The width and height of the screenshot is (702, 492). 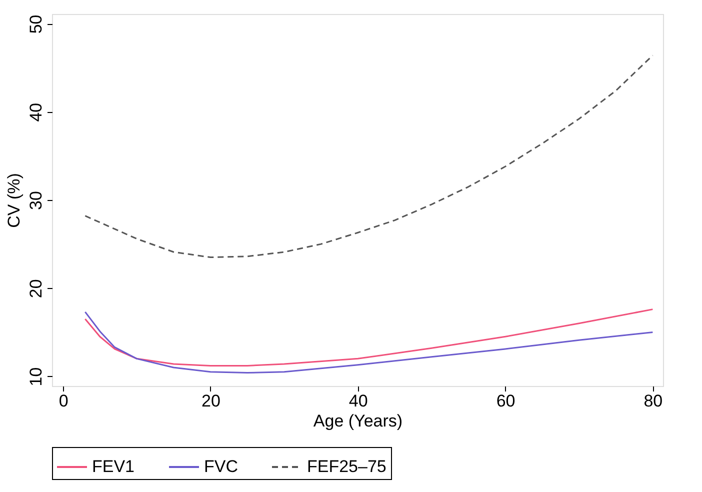 What do you see at coordinates (36, 288) in the screenshot?
I see `y-tick-label: 20` at bounding box center [36, 288].